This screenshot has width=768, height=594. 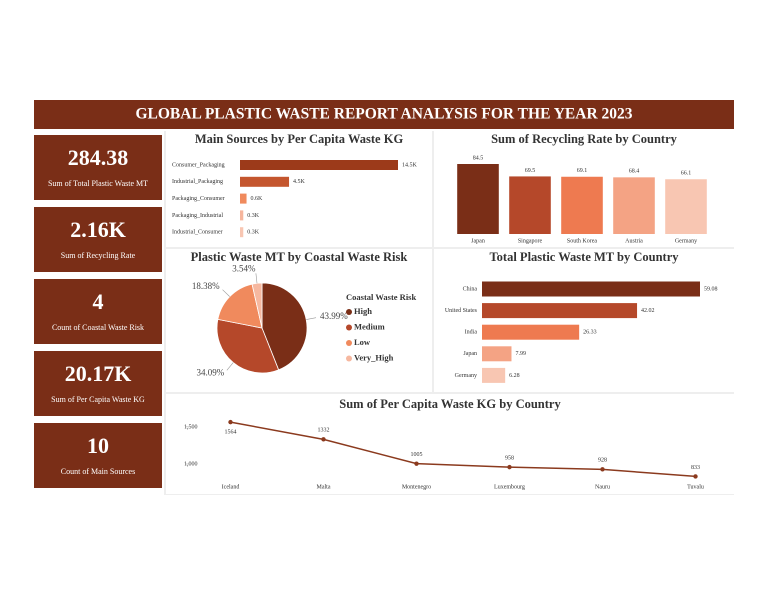 What do you see at coordinates (231, 433) in the screenshot?
I see `data-label: 1564` at bounding box center [231, 433].